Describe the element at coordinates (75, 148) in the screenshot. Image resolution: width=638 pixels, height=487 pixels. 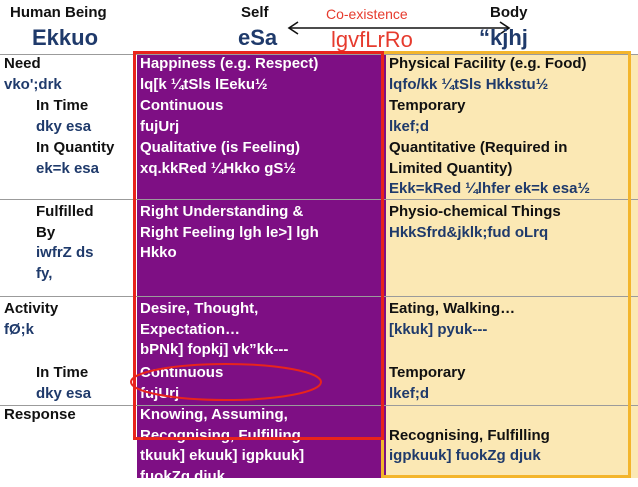
I see `need-quantity-label: In Quantity` at that location.